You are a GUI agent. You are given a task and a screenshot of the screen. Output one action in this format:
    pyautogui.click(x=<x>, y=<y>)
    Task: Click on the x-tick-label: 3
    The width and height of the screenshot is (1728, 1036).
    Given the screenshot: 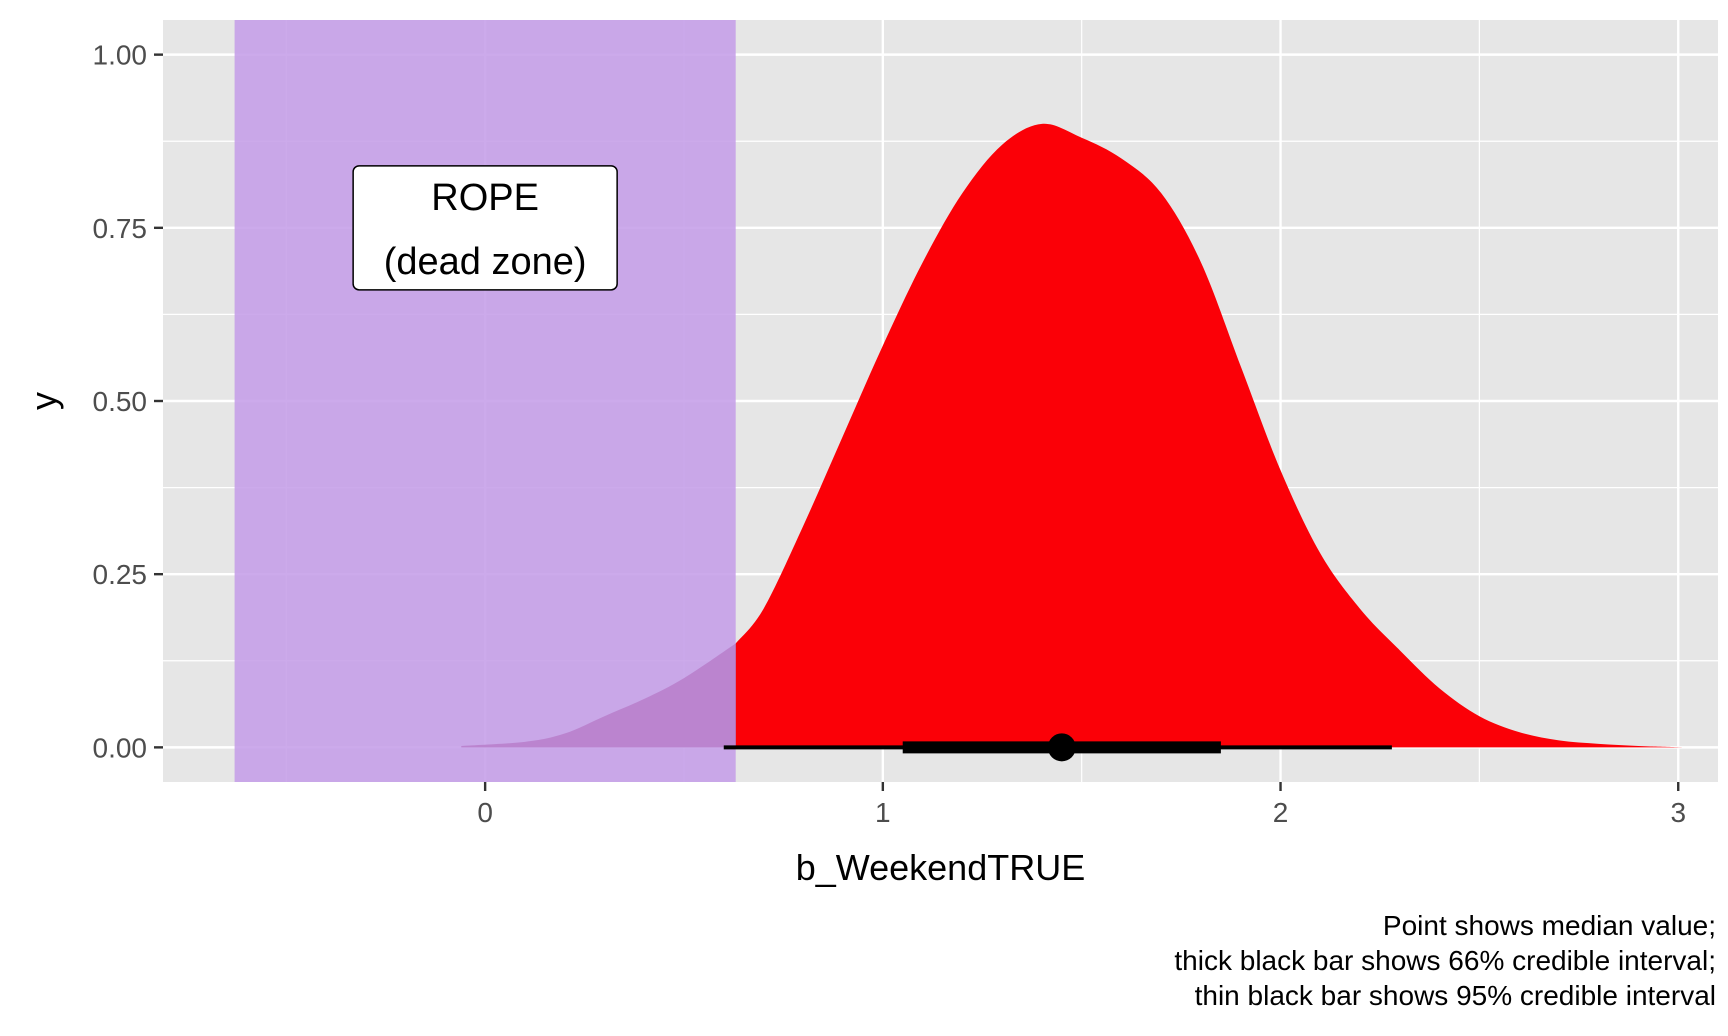 What is the action you would take?
    pyautogui.click(x=1678, y=812)
    